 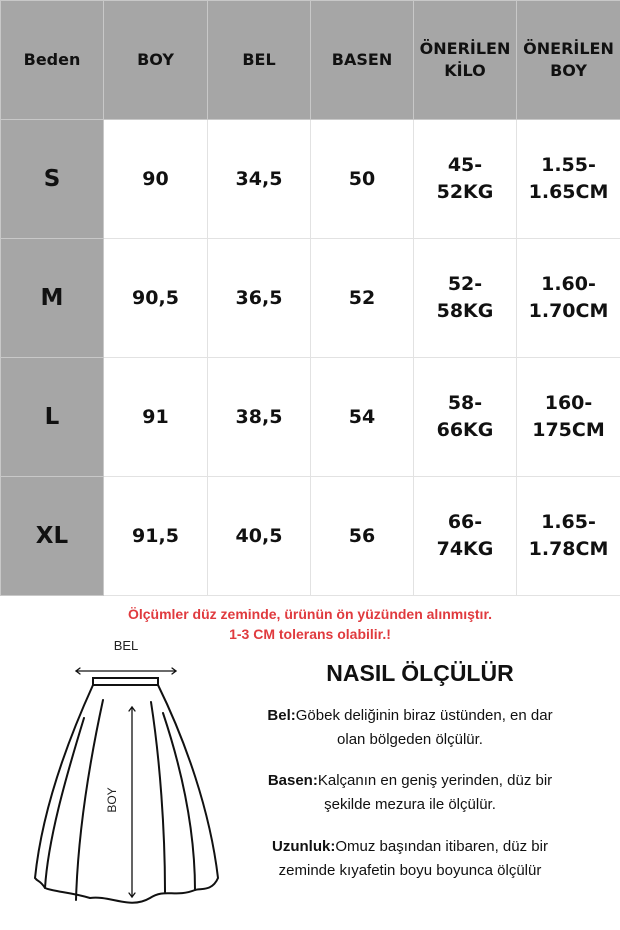 What do you see at coordinates (155, 417) in the screenshot?
I see `cell-boy: 91` at bounding box center [155, 417].